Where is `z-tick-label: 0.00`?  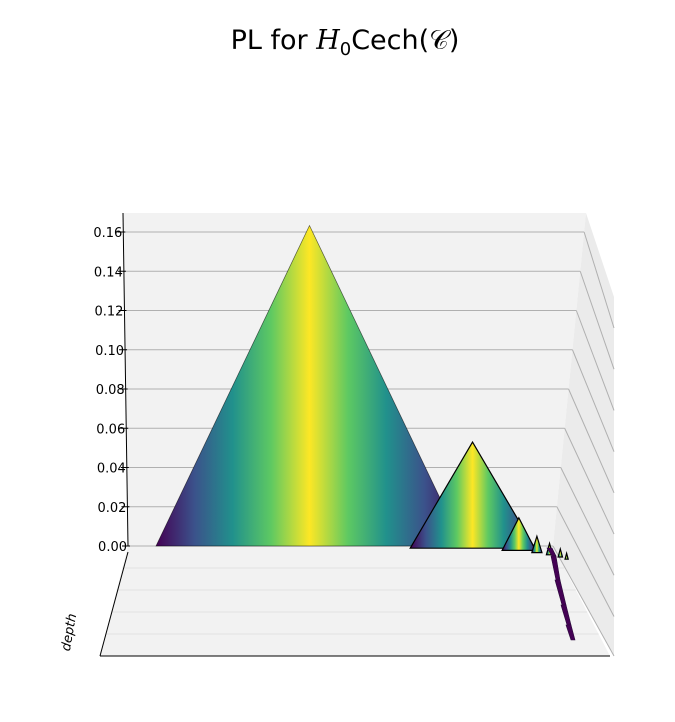
z-tick-label: 0.00 is located at coordinates (112, 547).